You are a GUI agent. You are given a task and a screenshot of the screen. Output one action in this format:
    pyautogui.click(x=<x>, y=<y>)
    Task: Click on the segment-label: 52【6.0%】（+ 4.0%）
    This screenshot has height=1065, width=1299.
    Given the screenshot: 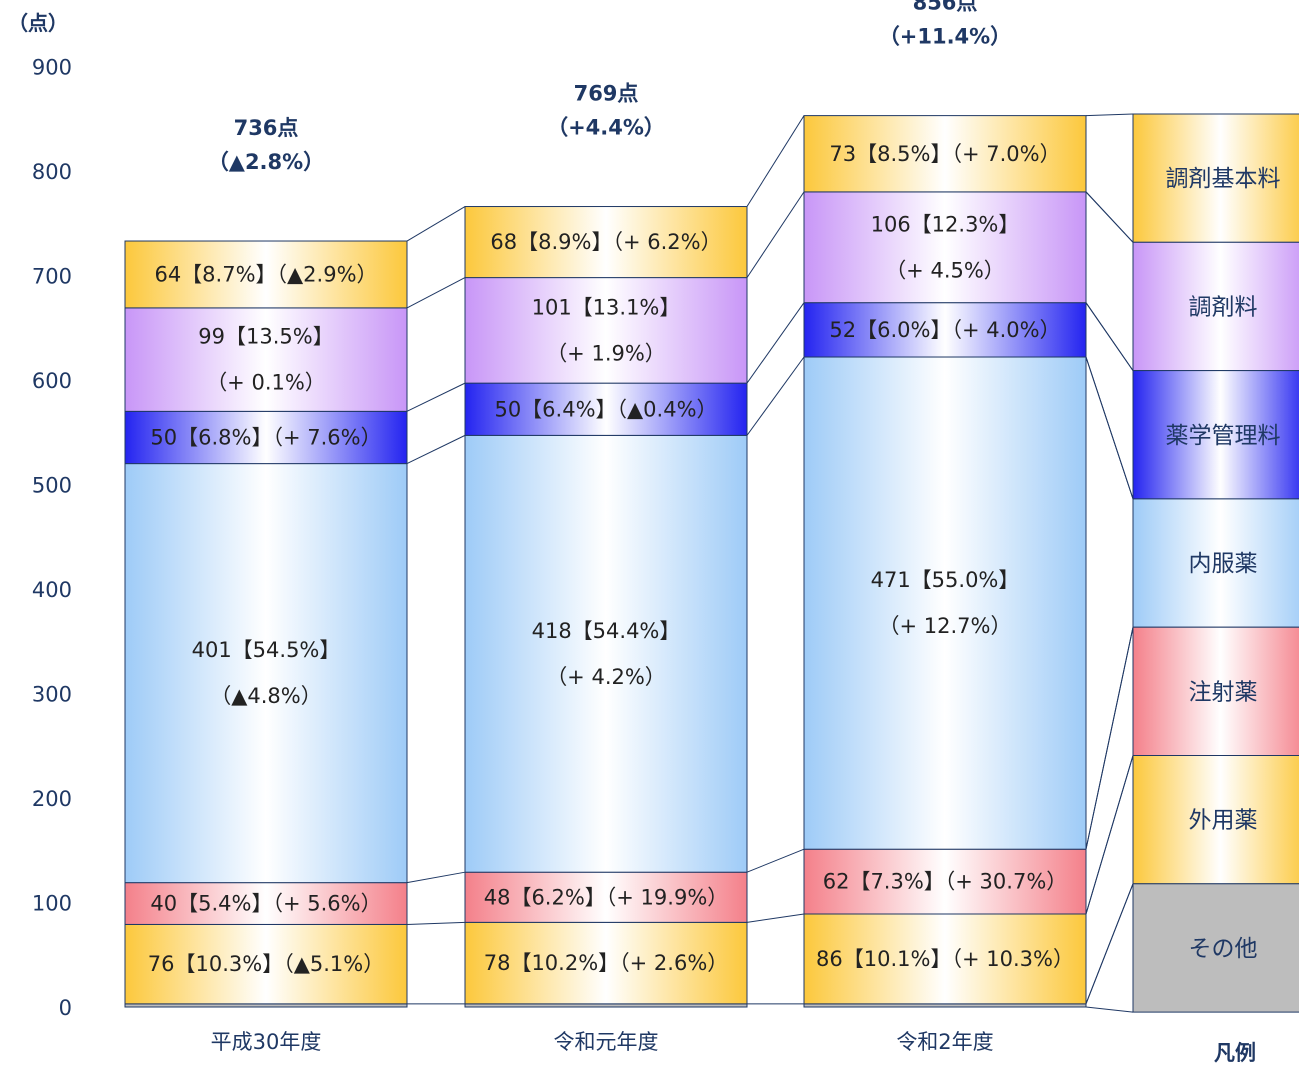 What is the action you would take?
    pyautogui.click(x=944, y=330)
    